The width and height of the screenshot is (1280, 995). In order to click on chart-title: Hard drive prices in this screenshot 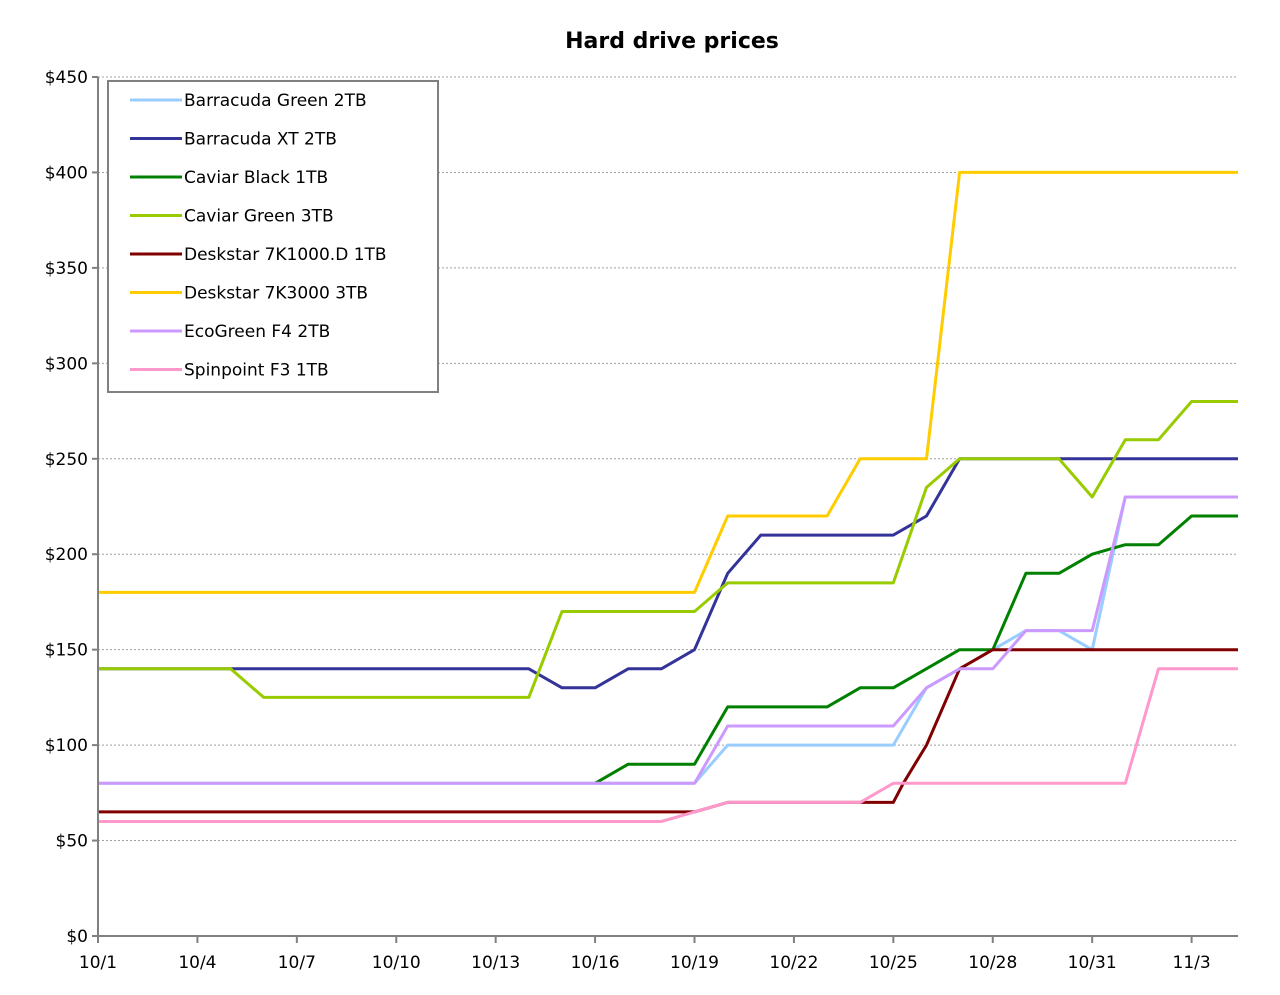, I will do `click(672, 41)`.